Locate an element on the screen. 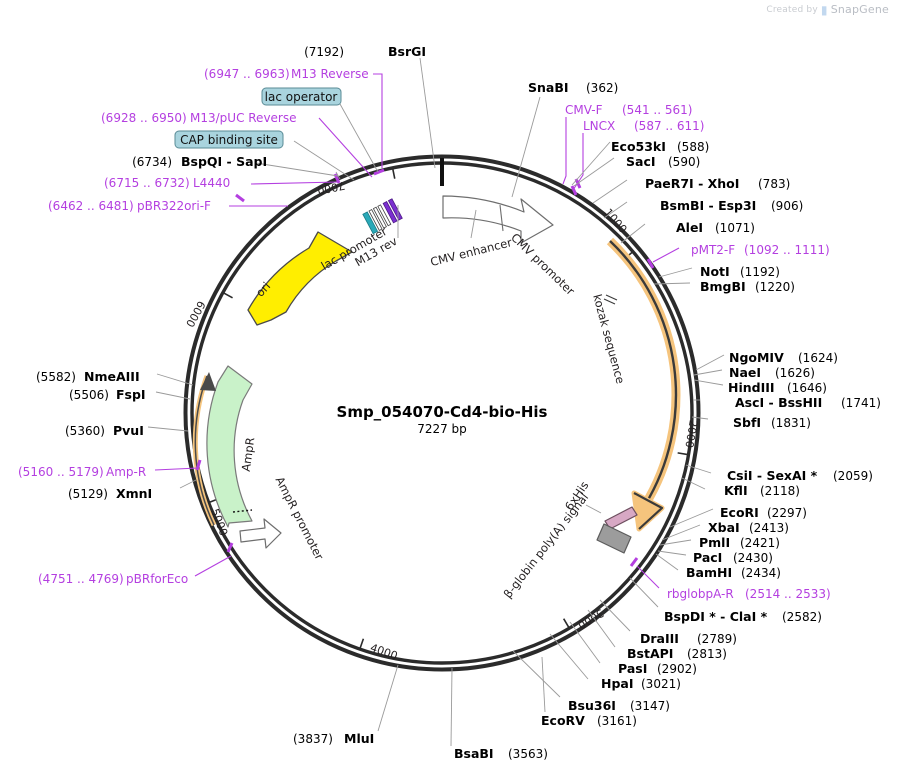 This screenshot has width=897, height=772. watermark-prefix: Created by is located at coordinates (792, 9).